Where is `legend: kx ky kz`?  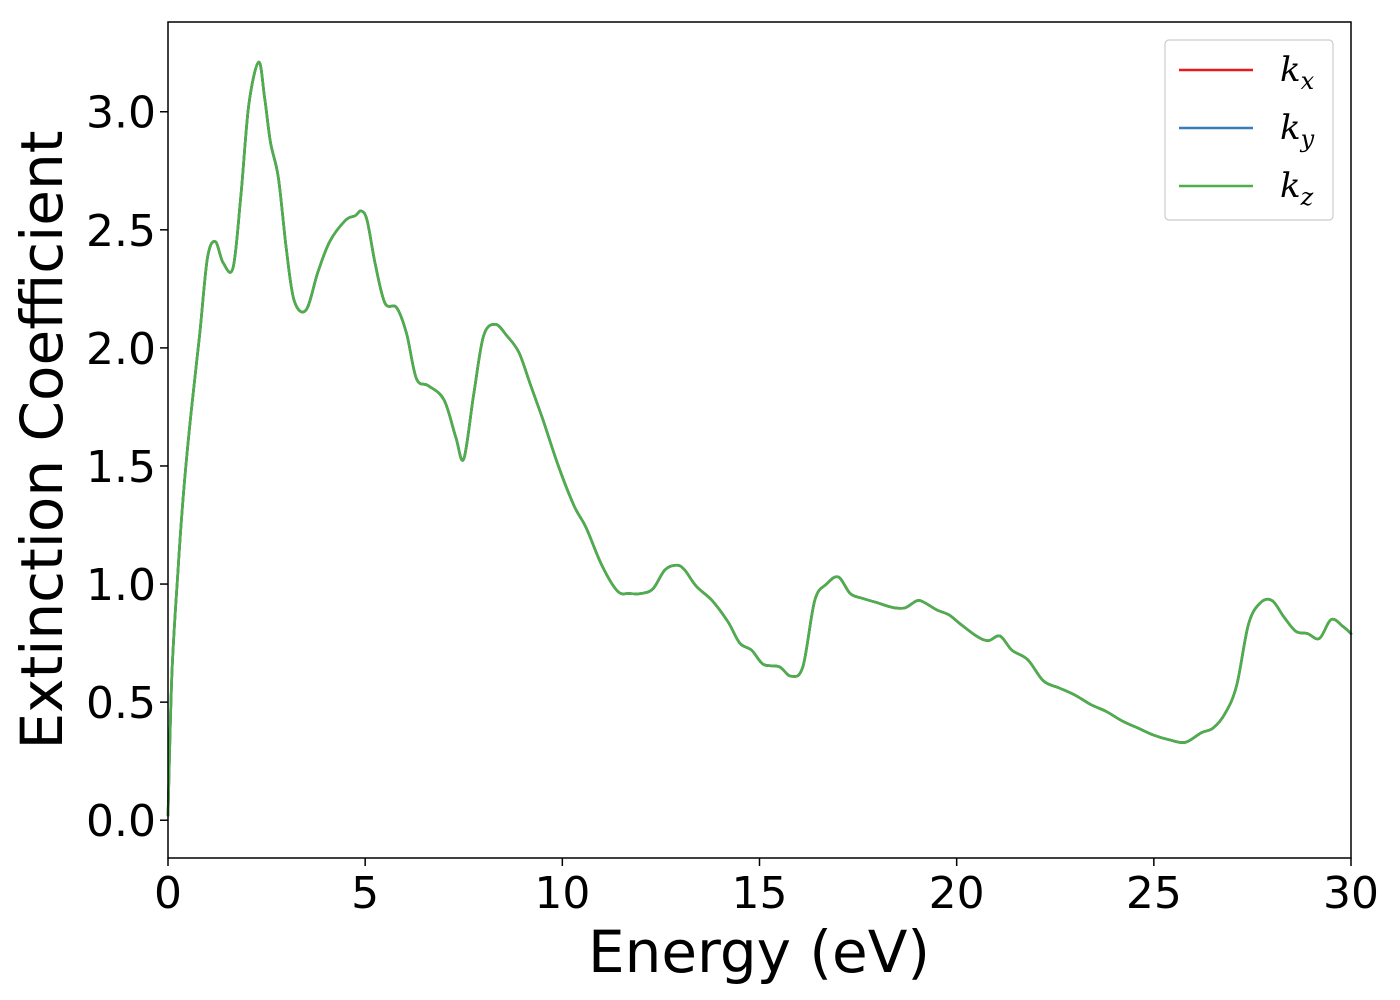
legend: kx ky kz is located at coordinates (1249, 130).